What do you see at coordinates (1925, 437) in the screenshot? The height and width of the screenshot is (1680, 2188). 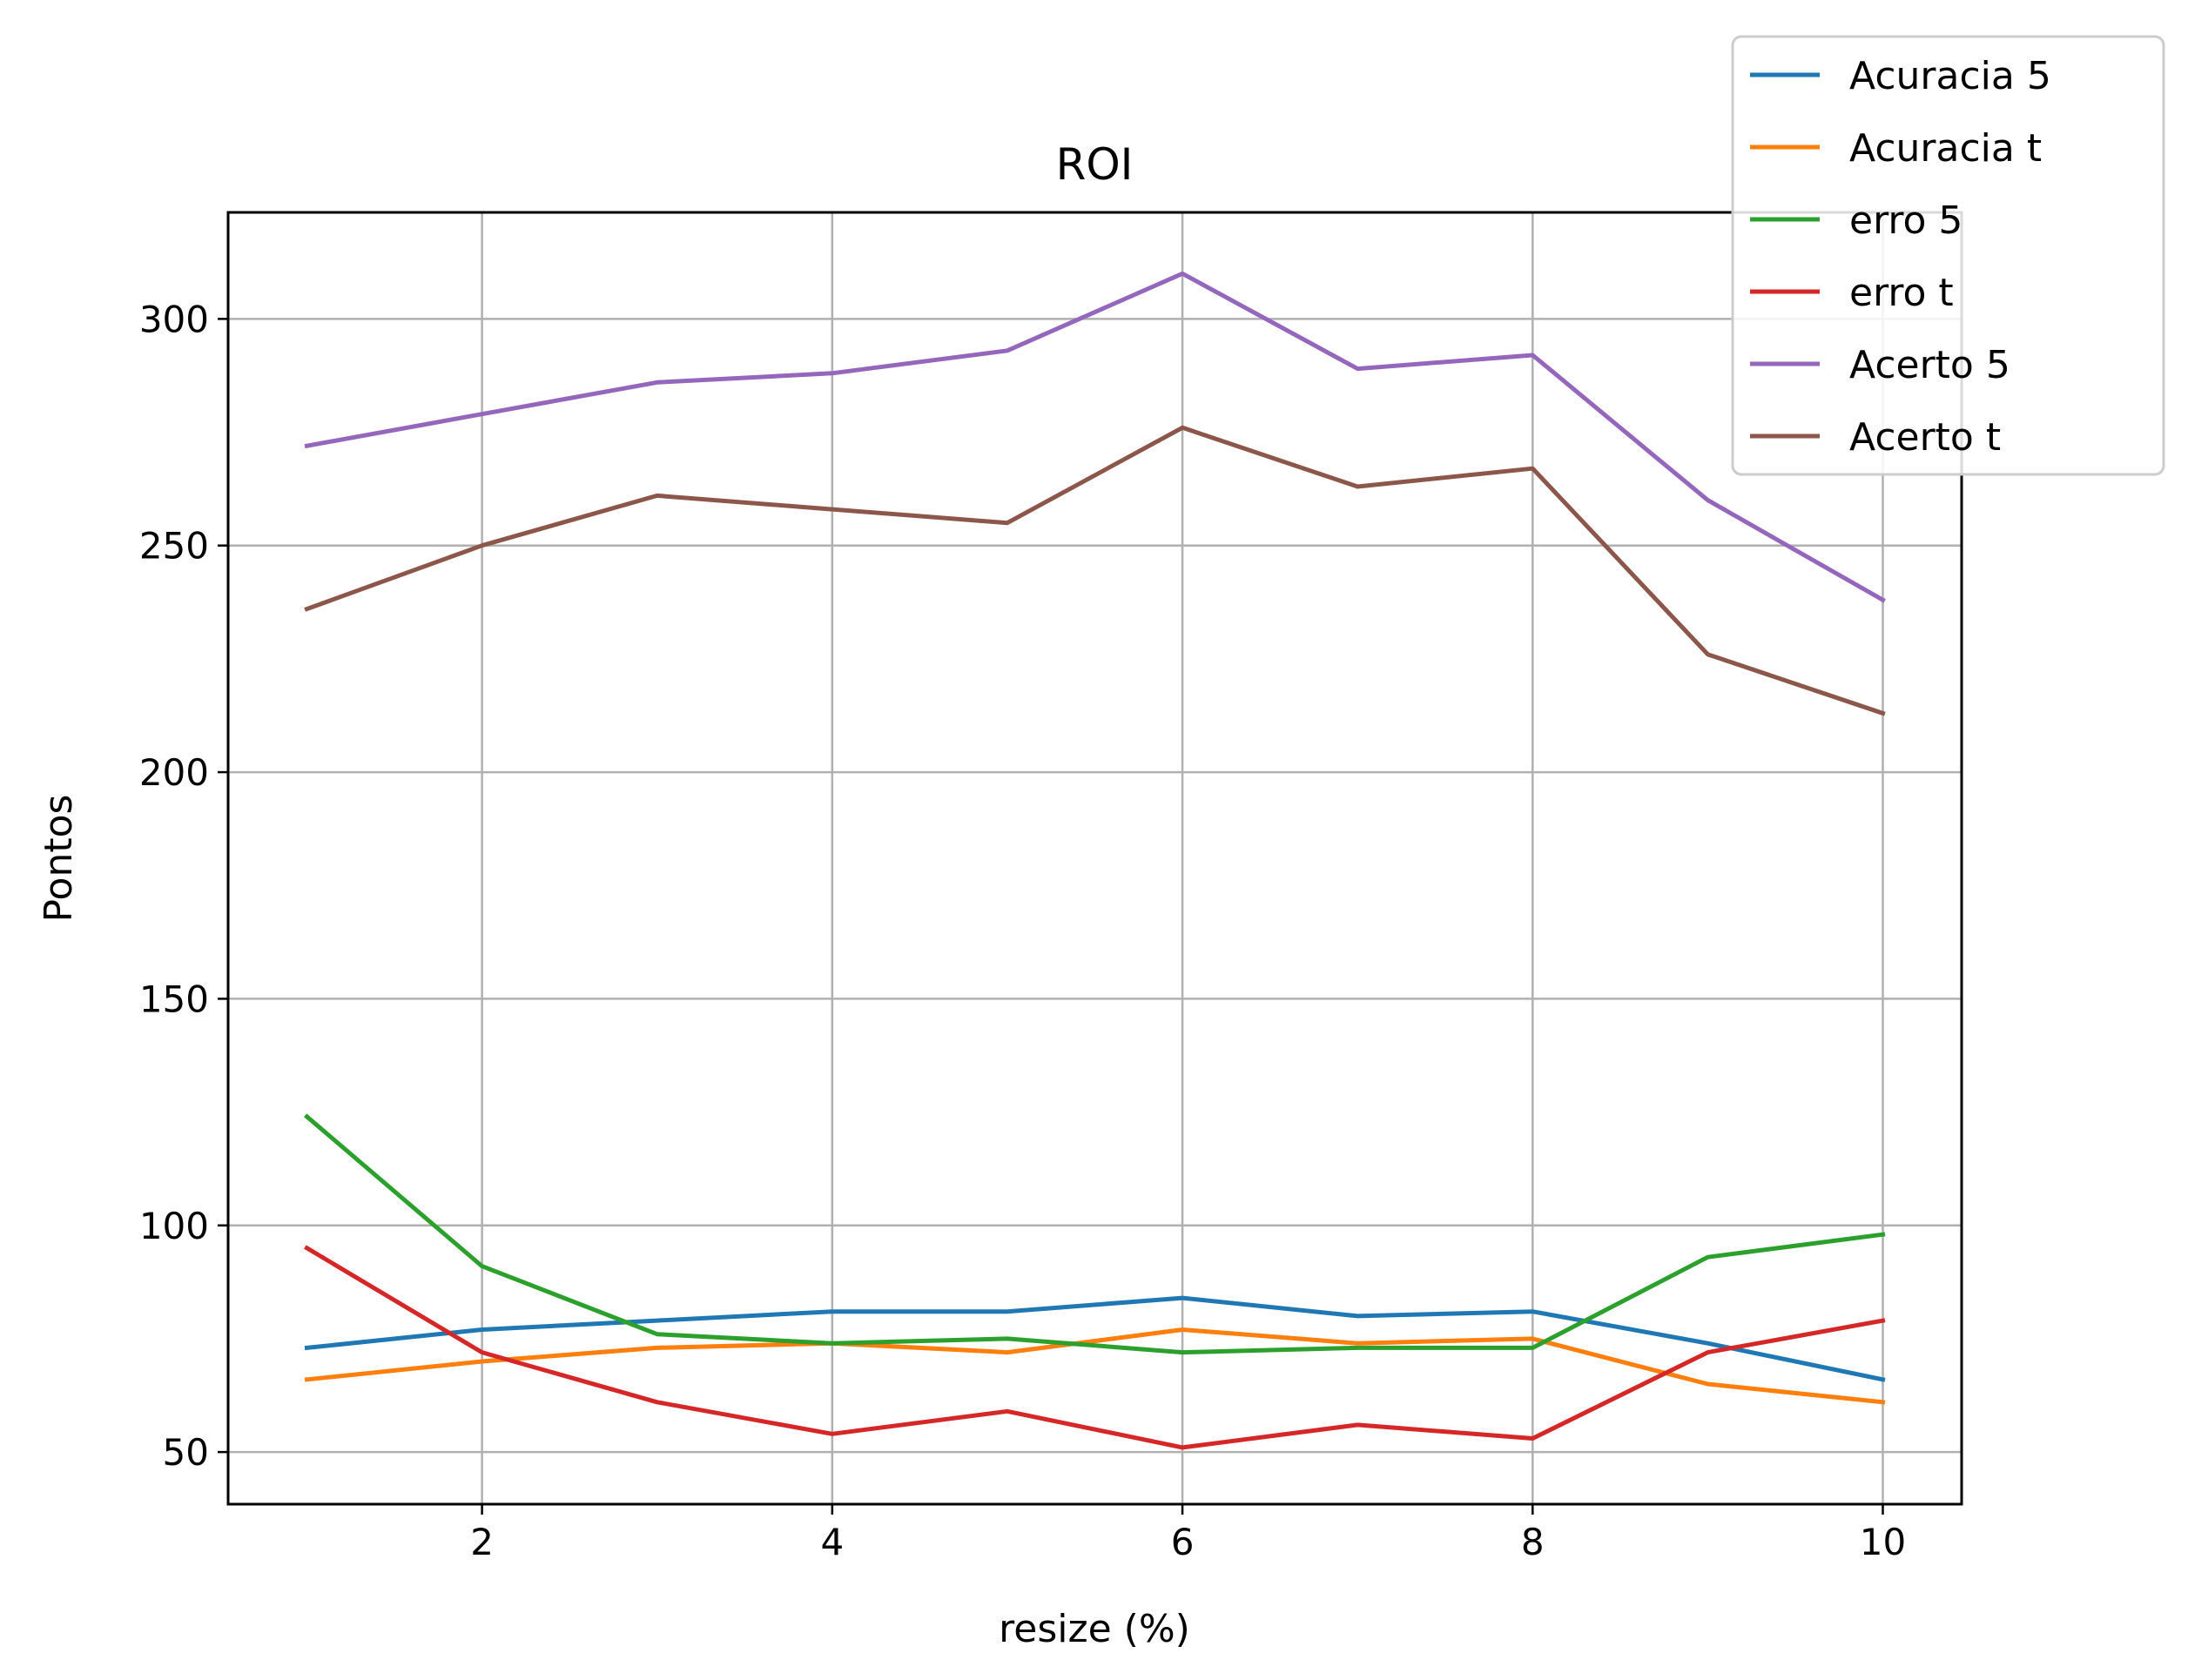 I see `legend-label: Acerto t` at bounding box center [1925, 437].